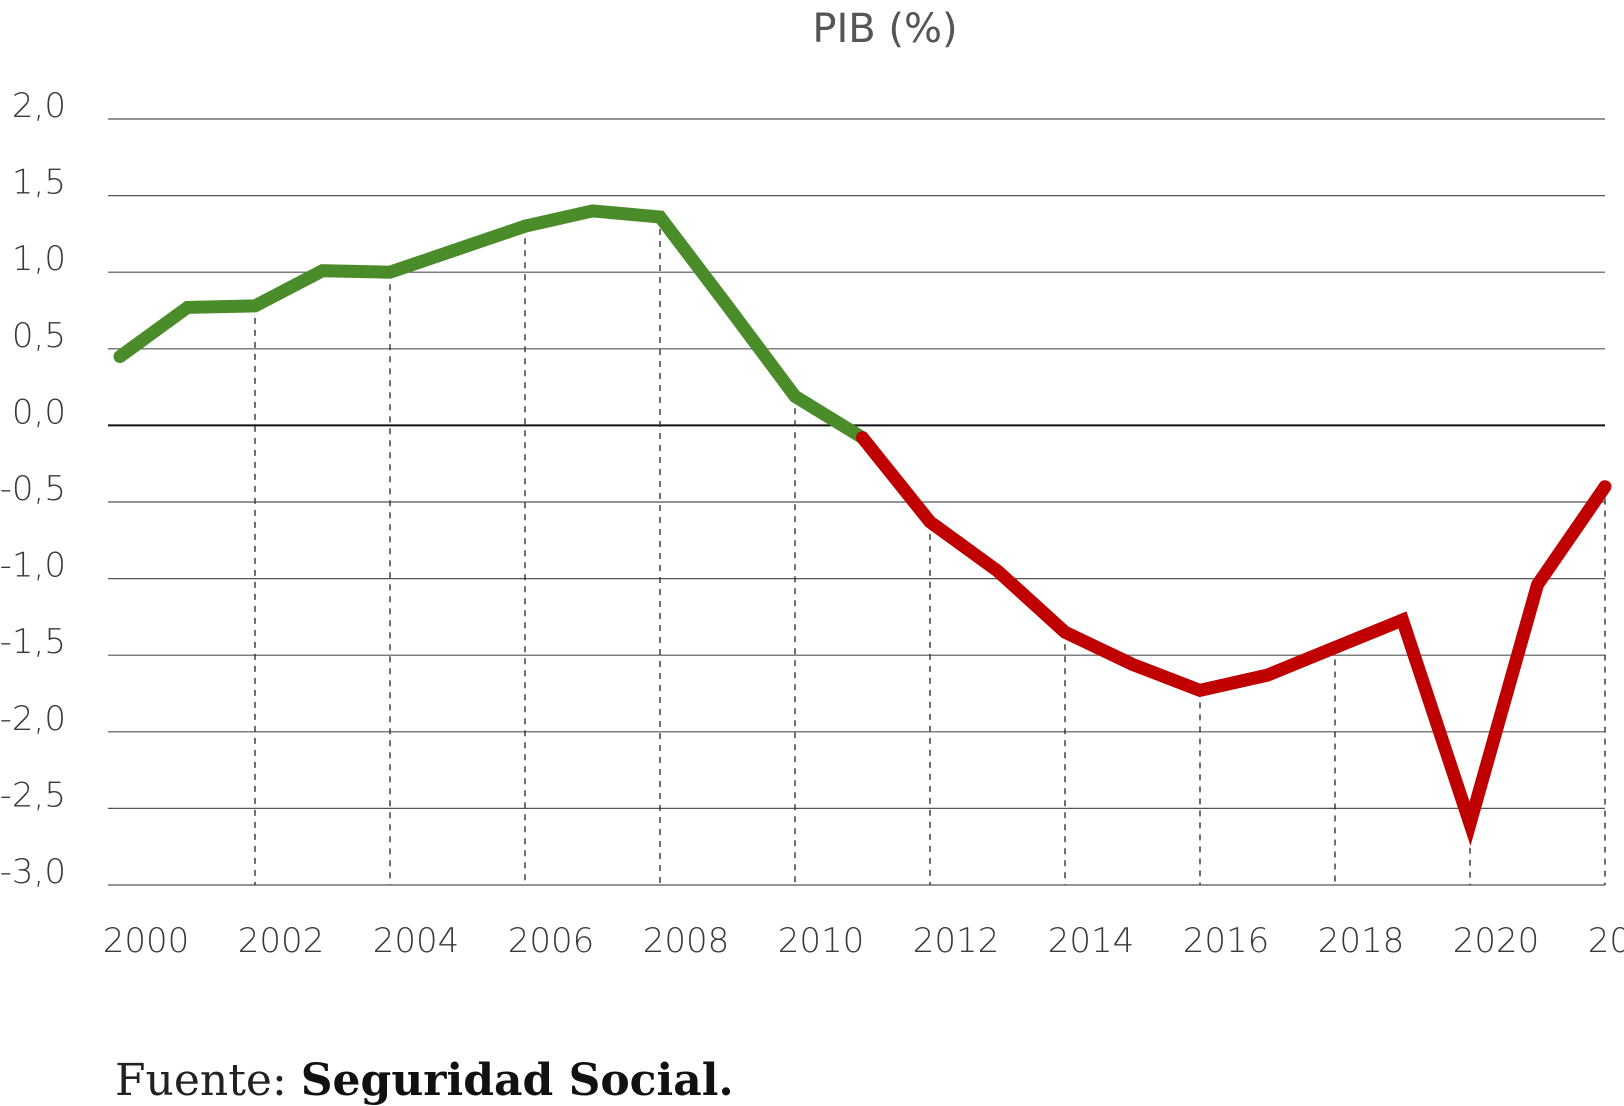 The width and height of the screenshot is (1624, 1106). I want to click on data-point-2017, so click(1268, 675).